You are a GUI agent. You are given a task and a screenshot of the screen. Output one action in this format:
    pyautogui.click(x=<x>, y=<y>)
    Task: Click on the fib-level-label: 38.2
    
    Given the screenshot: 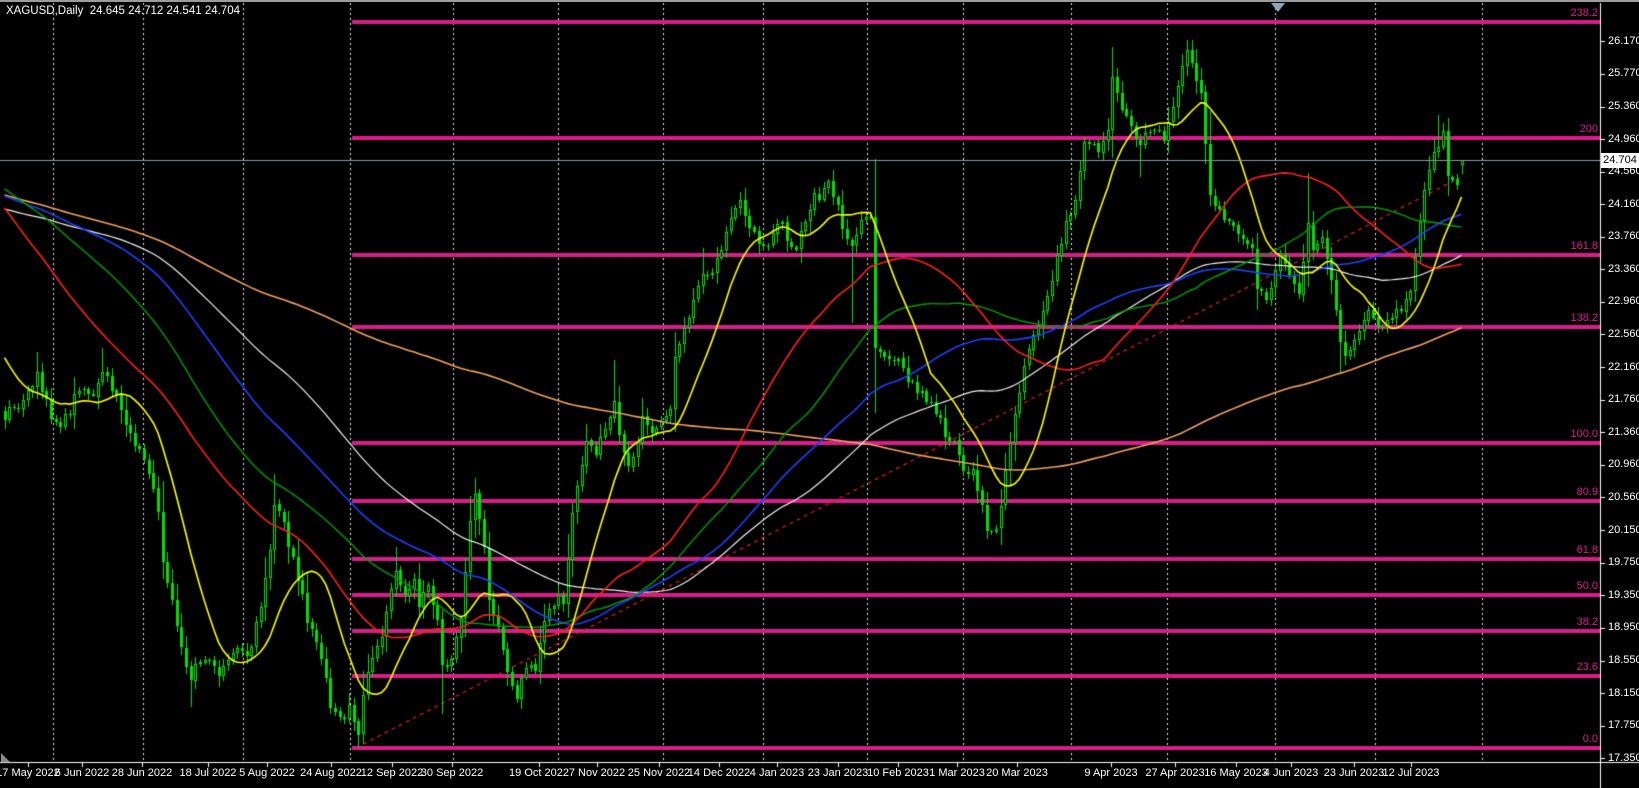 What is the action you would take?
    pyautogui.click(x=1587, y=622)
    